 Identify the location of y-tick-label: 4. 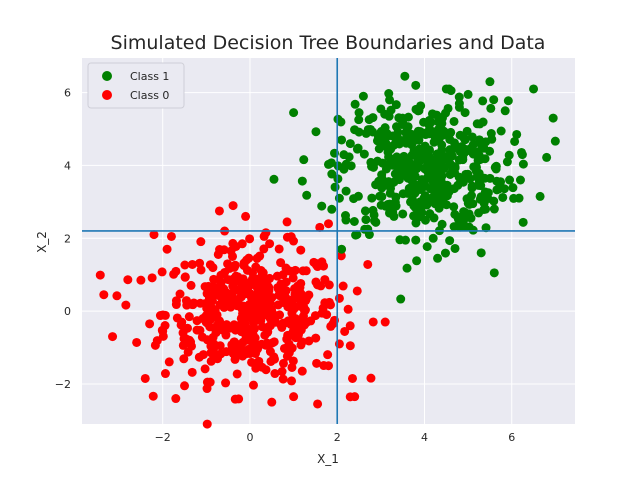
(67, 165).